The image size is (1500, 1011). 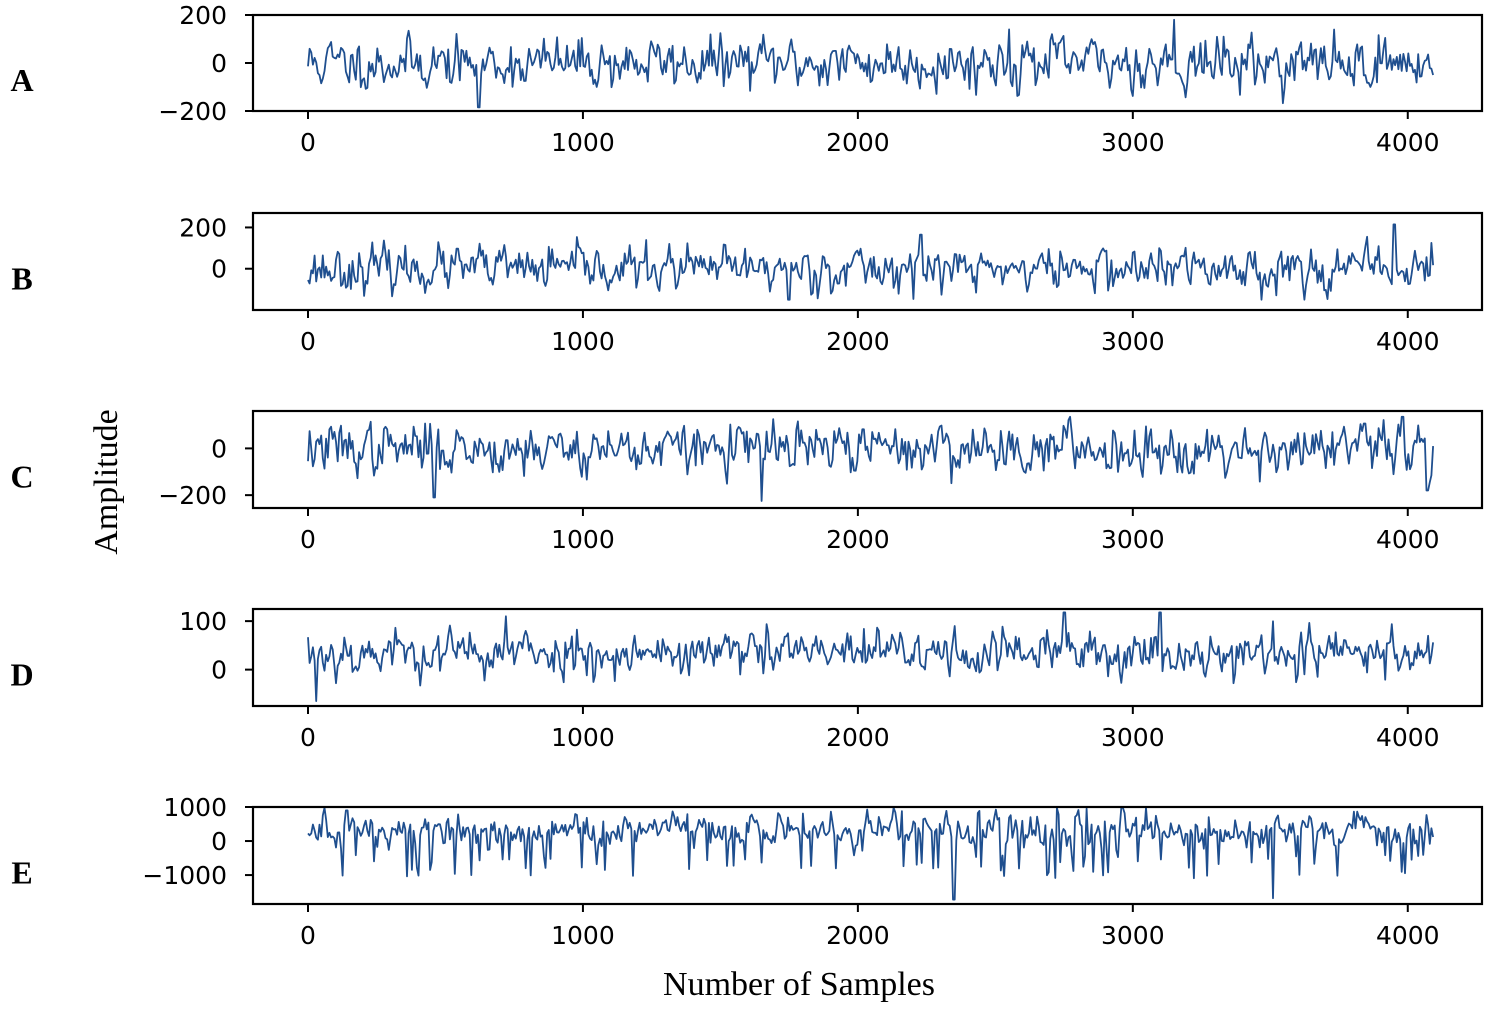 What do you see at coordinates (21, 675) in the screenshot?
I see `panel-label: D` at bounding box center [21, 675].